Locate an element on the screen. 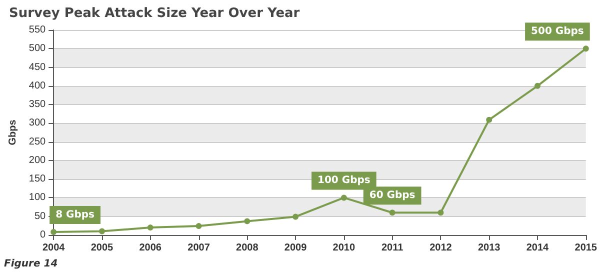 This screenshot has width=600, height=273. x-tick-label: 2006 is located at coordinates (150, 248).